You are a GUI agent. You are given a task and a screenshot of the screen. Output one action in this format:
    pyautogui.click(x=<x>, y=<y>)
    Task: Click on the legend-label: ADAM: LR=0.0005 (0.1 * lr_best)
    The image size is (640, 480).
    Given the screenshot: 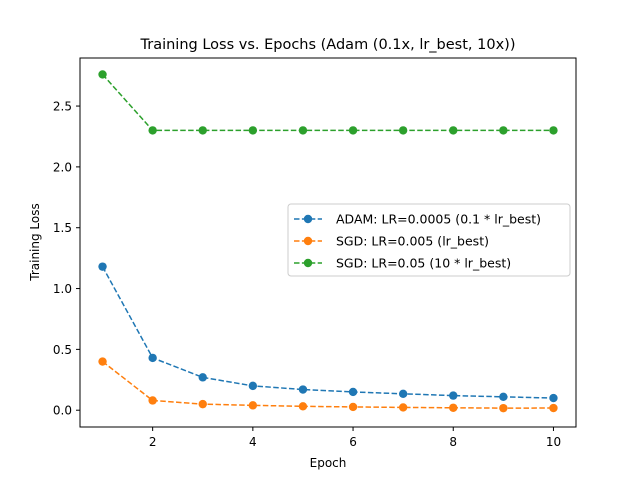 What is the action you would take?
    pyautogui.click(x=438, y=219)
    